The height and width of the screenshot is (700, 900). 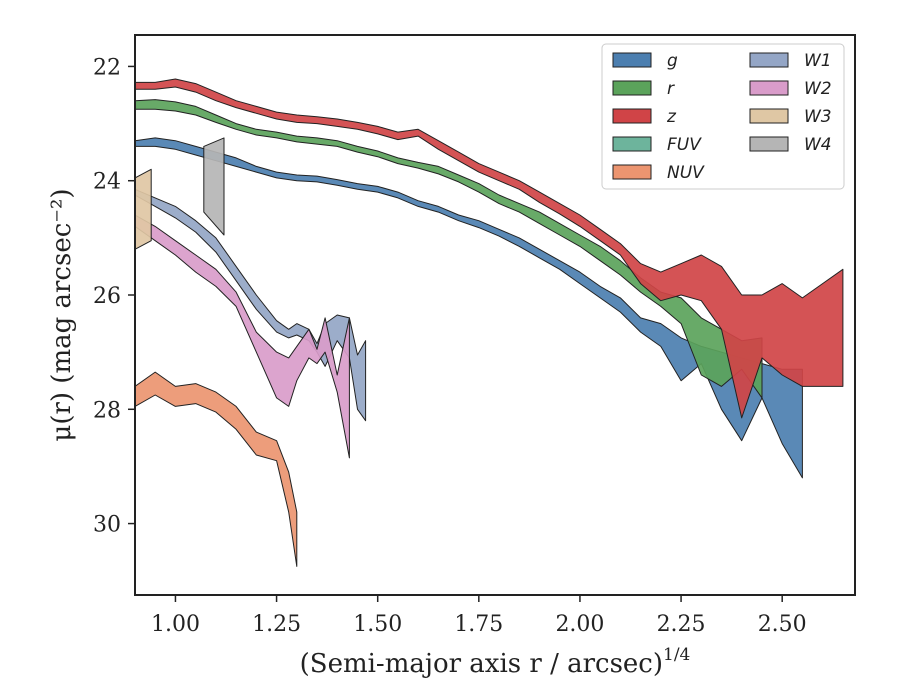 What do you see at coordinates (214, 186) in the screenshot?
I see `band-w4` at bounding box center [214, 186].